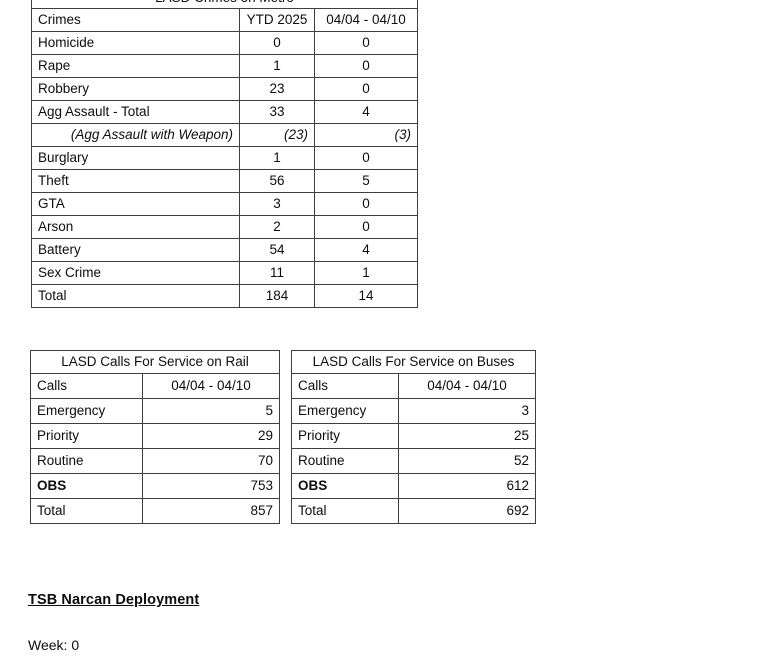 The width and height of the screenshot is (762, 658). I want to click on rail-row-value: 753, so click(211, 486).